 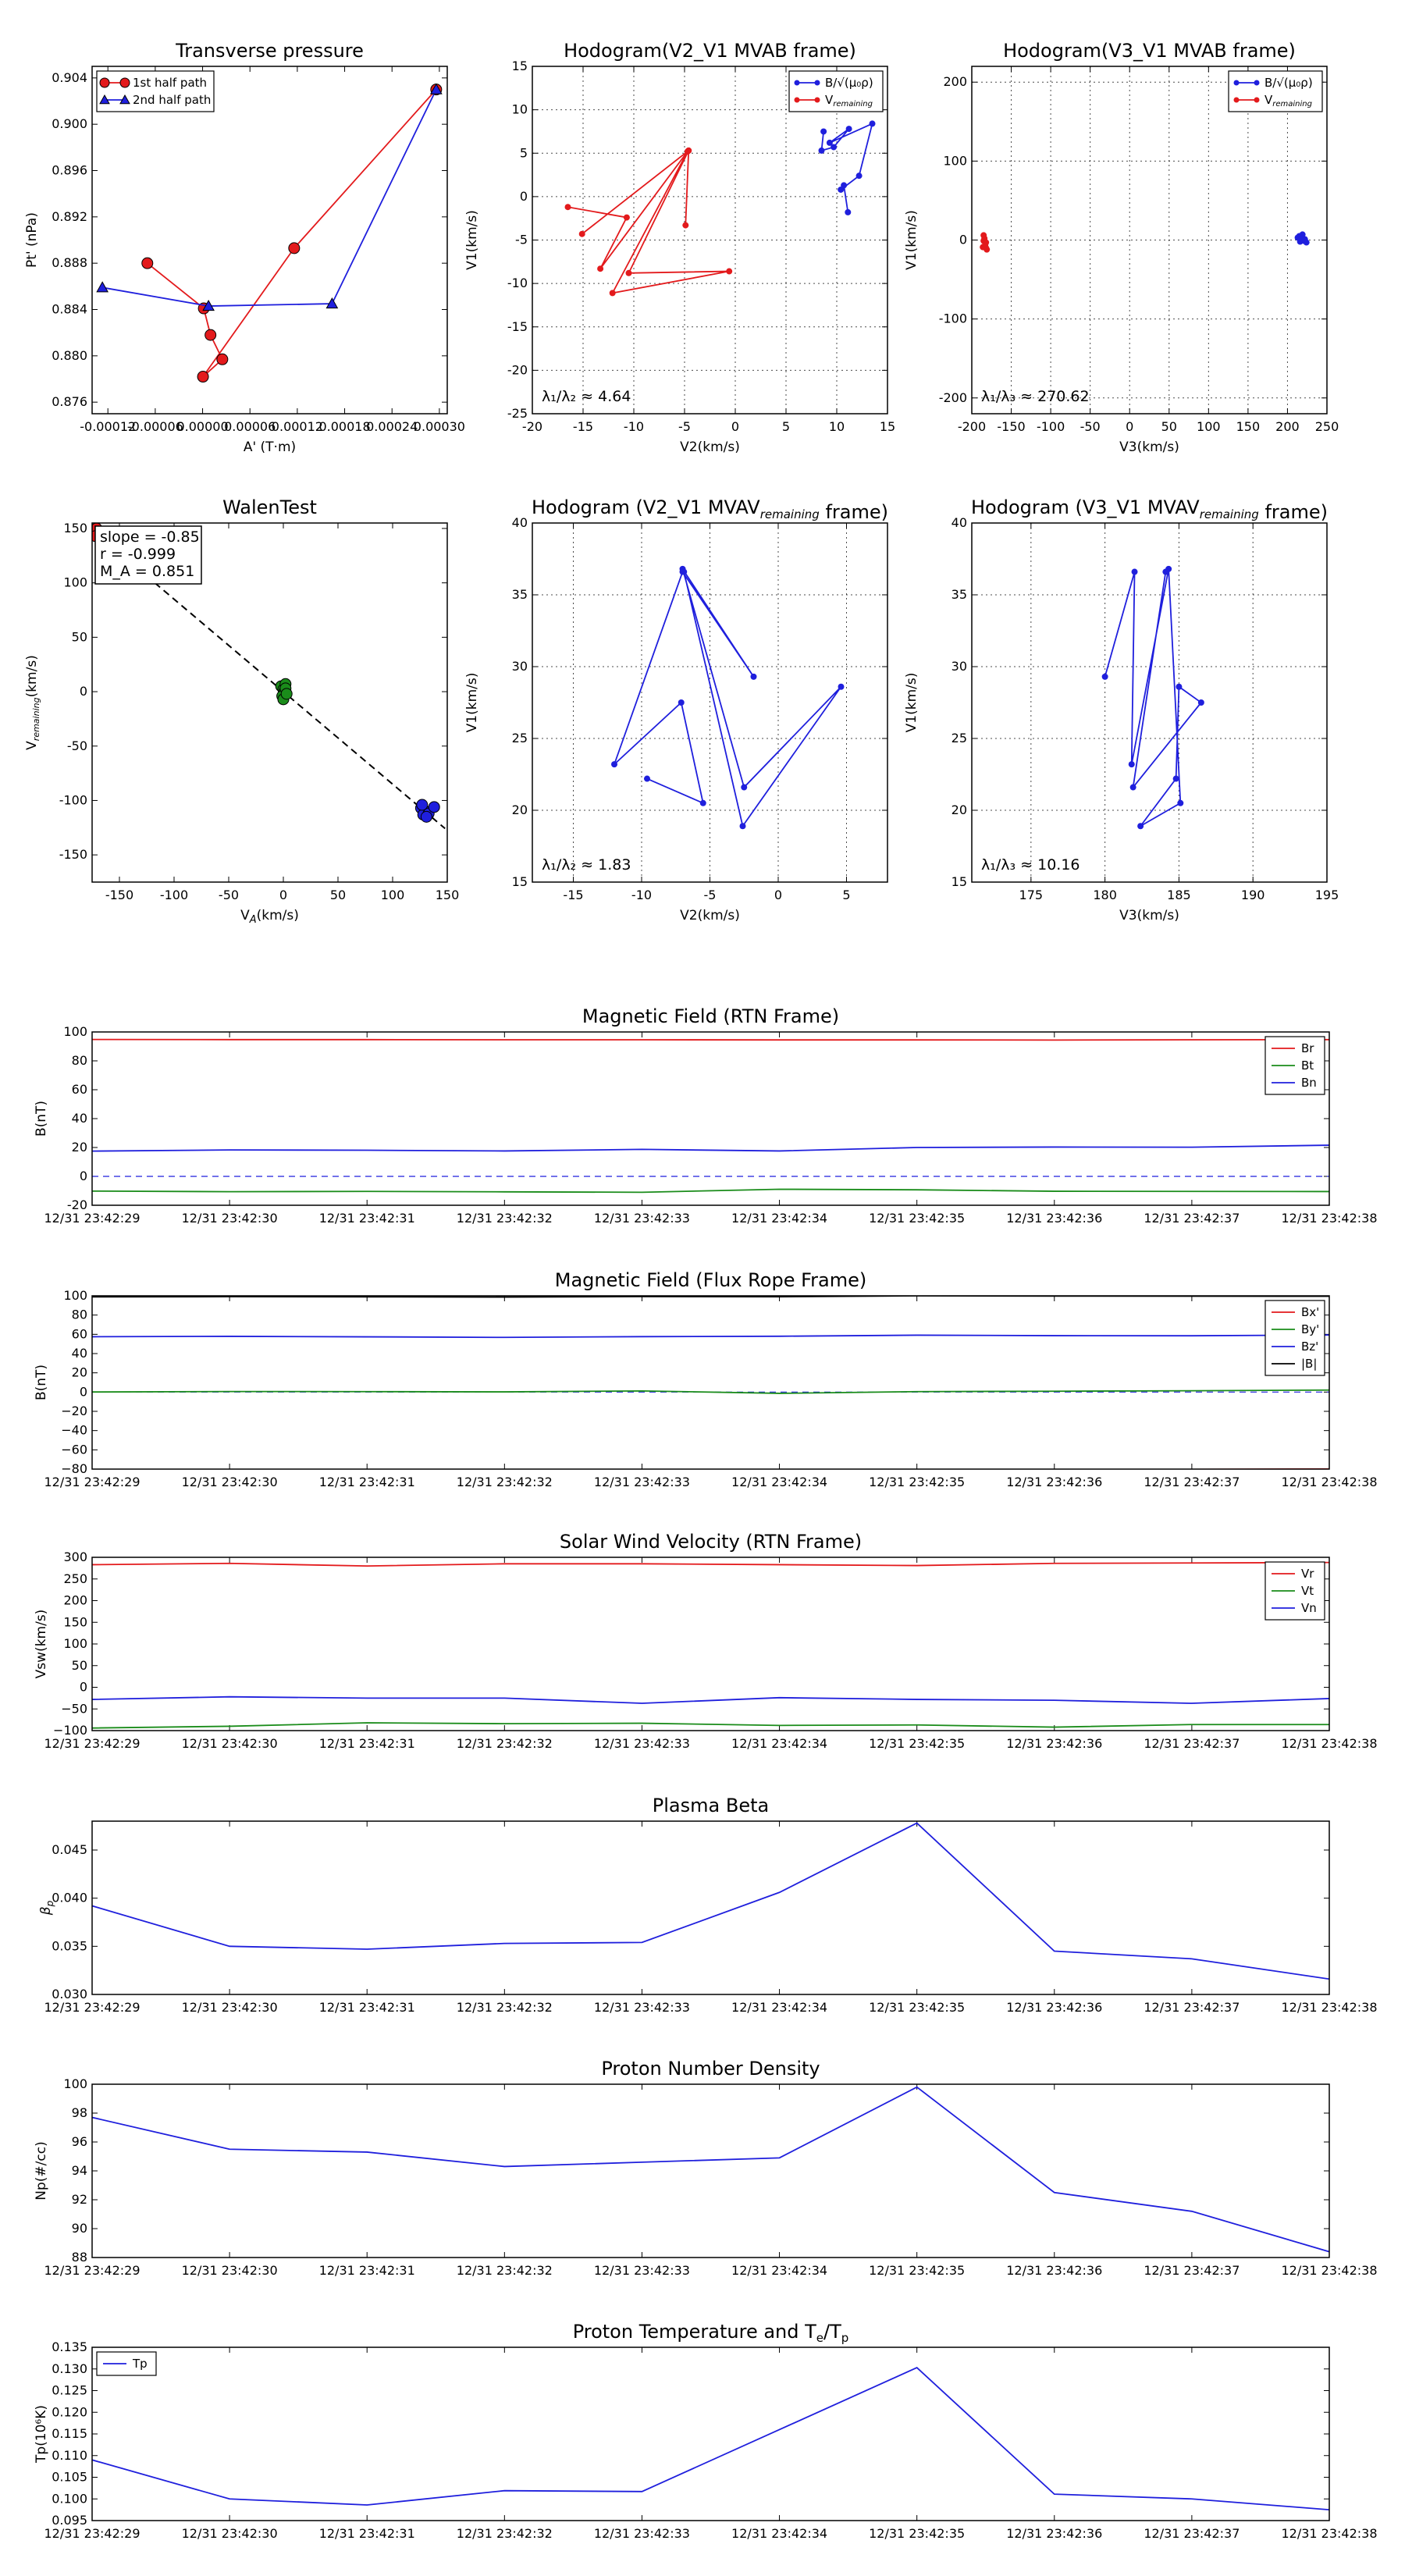 What do you see at coordinates (711, 1336) in the screenshot?
I see `series-line-bz` at bounding box center [711, 1336].